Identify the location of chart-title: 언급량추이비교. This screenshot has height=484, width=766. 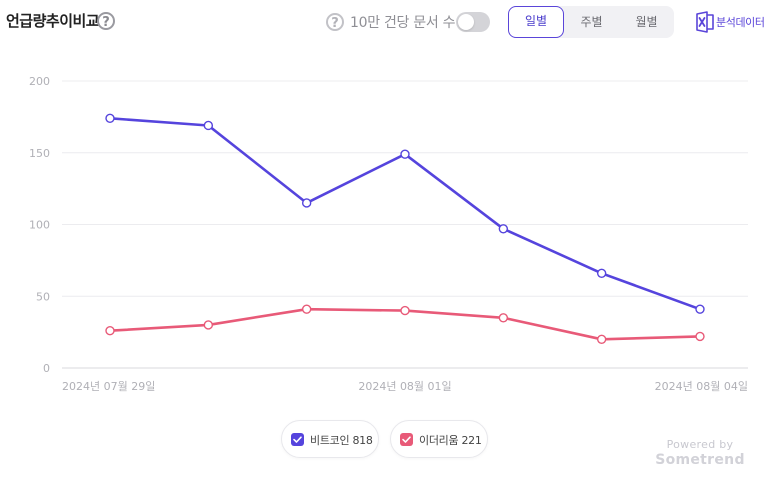
(53, 21).